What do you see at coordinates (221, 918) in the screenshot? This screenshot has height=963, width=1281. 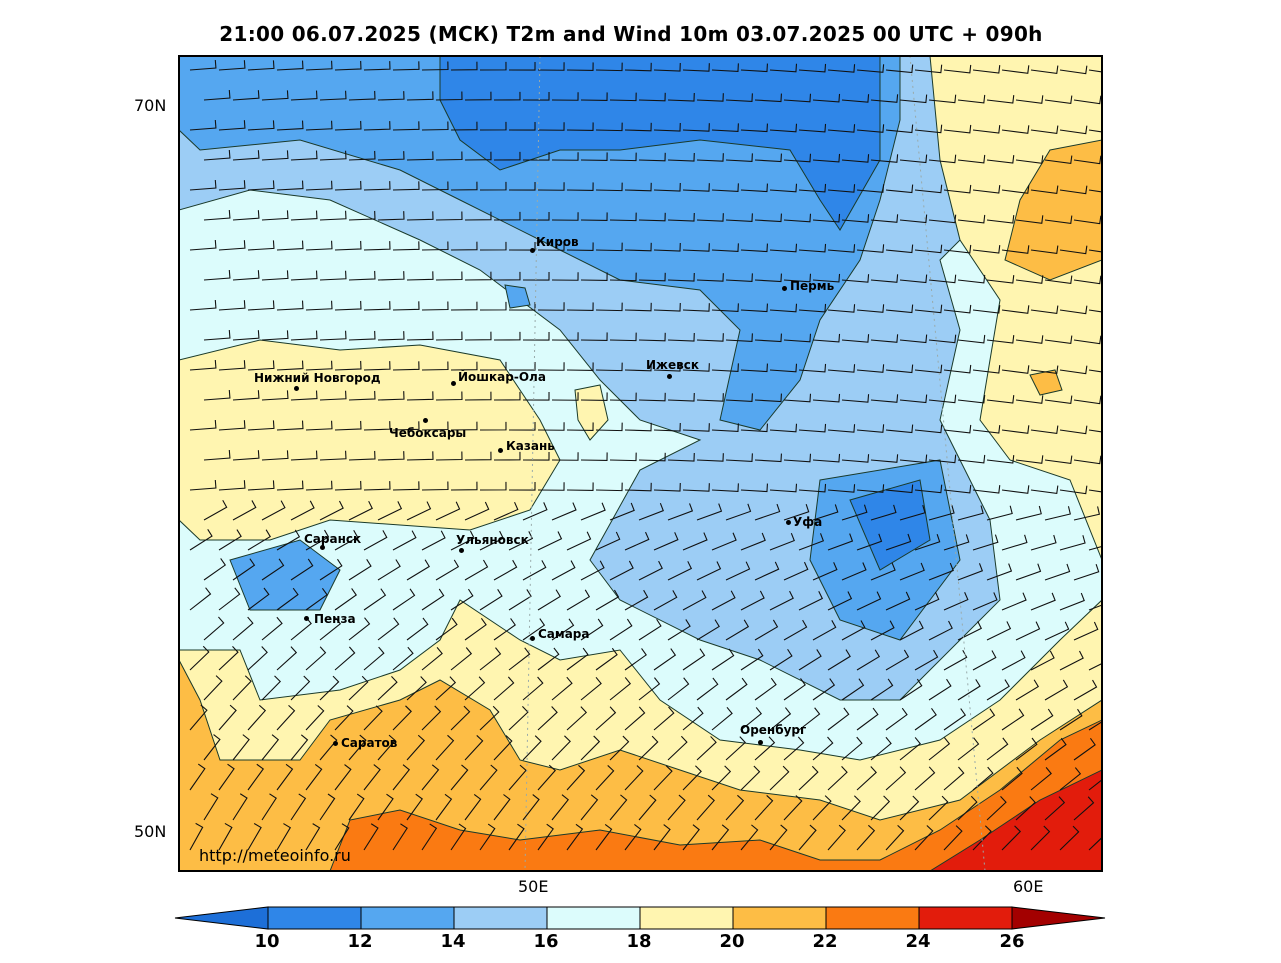 I see `colorbar-extend-low` at bounding box center [221, 918].